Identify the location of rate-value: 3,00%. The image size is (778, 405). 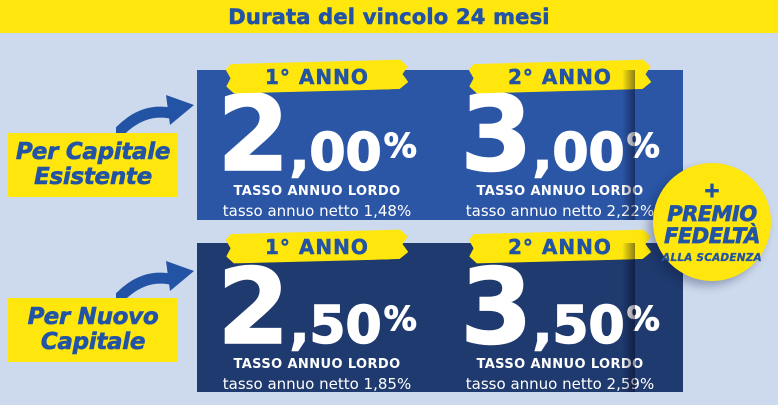
(559, 134).